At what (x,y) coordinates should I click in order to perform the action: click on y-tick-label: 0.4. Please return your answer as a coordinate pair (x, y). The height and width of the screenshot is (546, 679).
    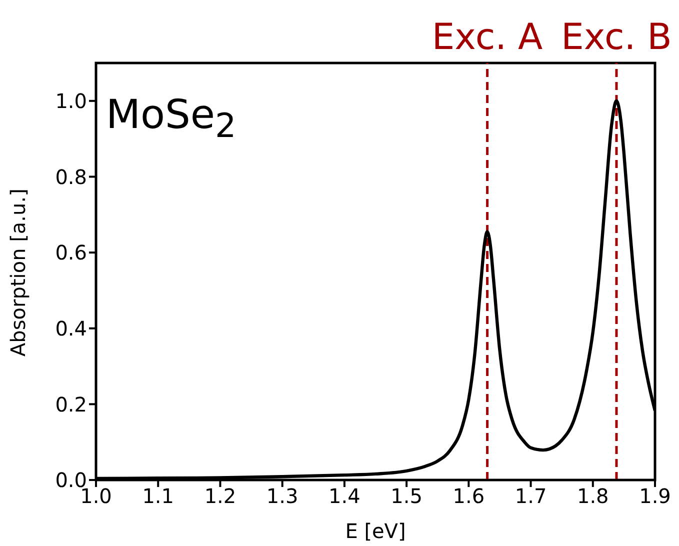
    Looking at the image, I should click on (71, 328).